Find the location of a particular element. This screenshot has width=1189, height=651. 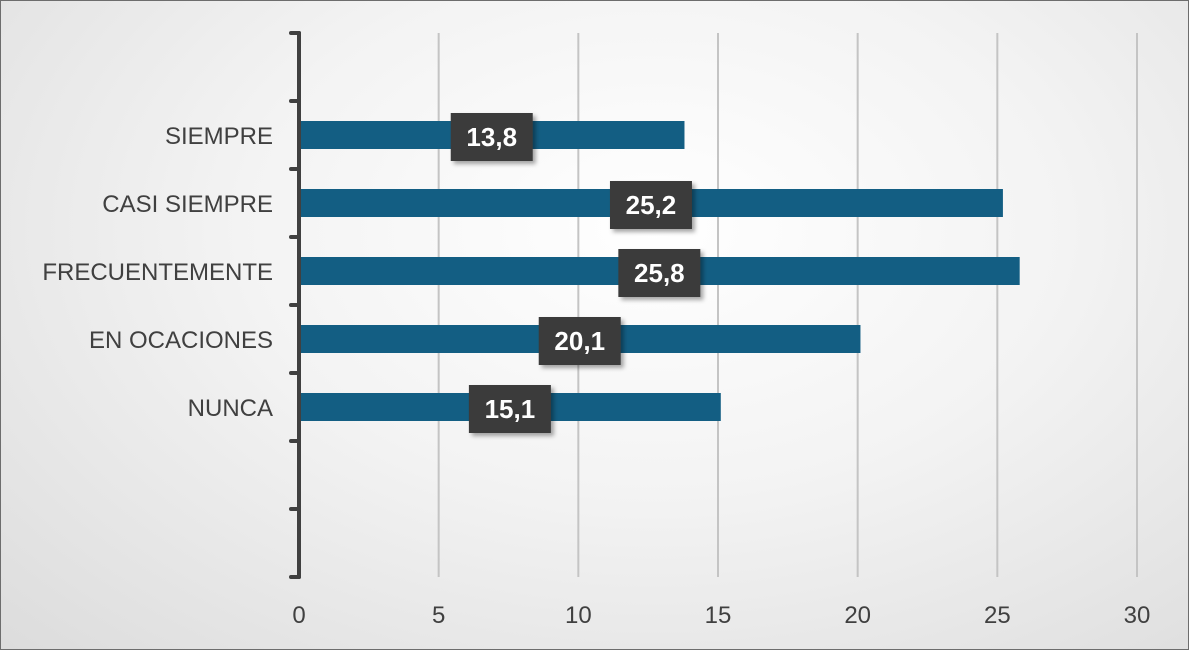

data-label: 25,8 is located at coordinates (659, 273).